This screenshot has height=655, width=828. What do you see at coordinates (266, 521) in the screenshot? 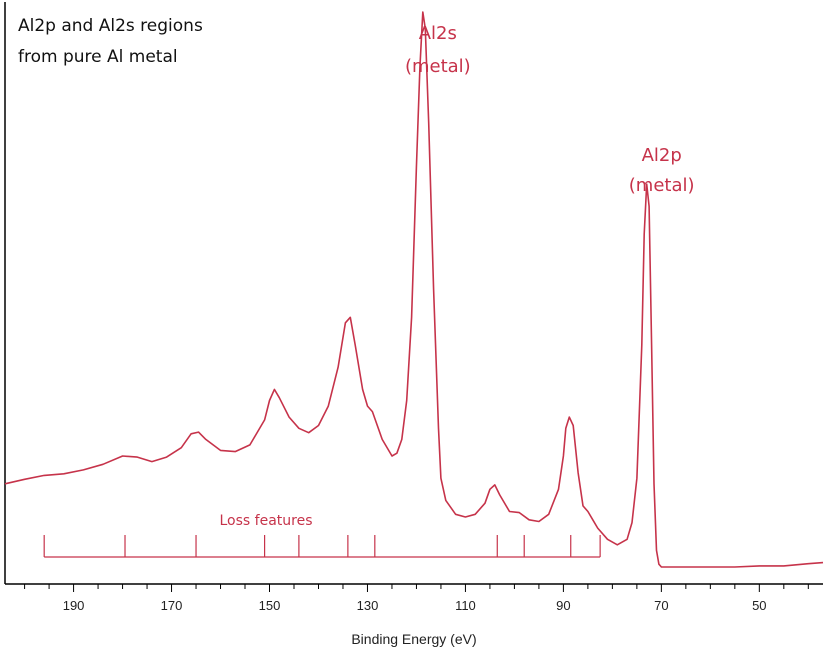
I see `loss-features-label: Loss features` at bounding box center [266, 521].